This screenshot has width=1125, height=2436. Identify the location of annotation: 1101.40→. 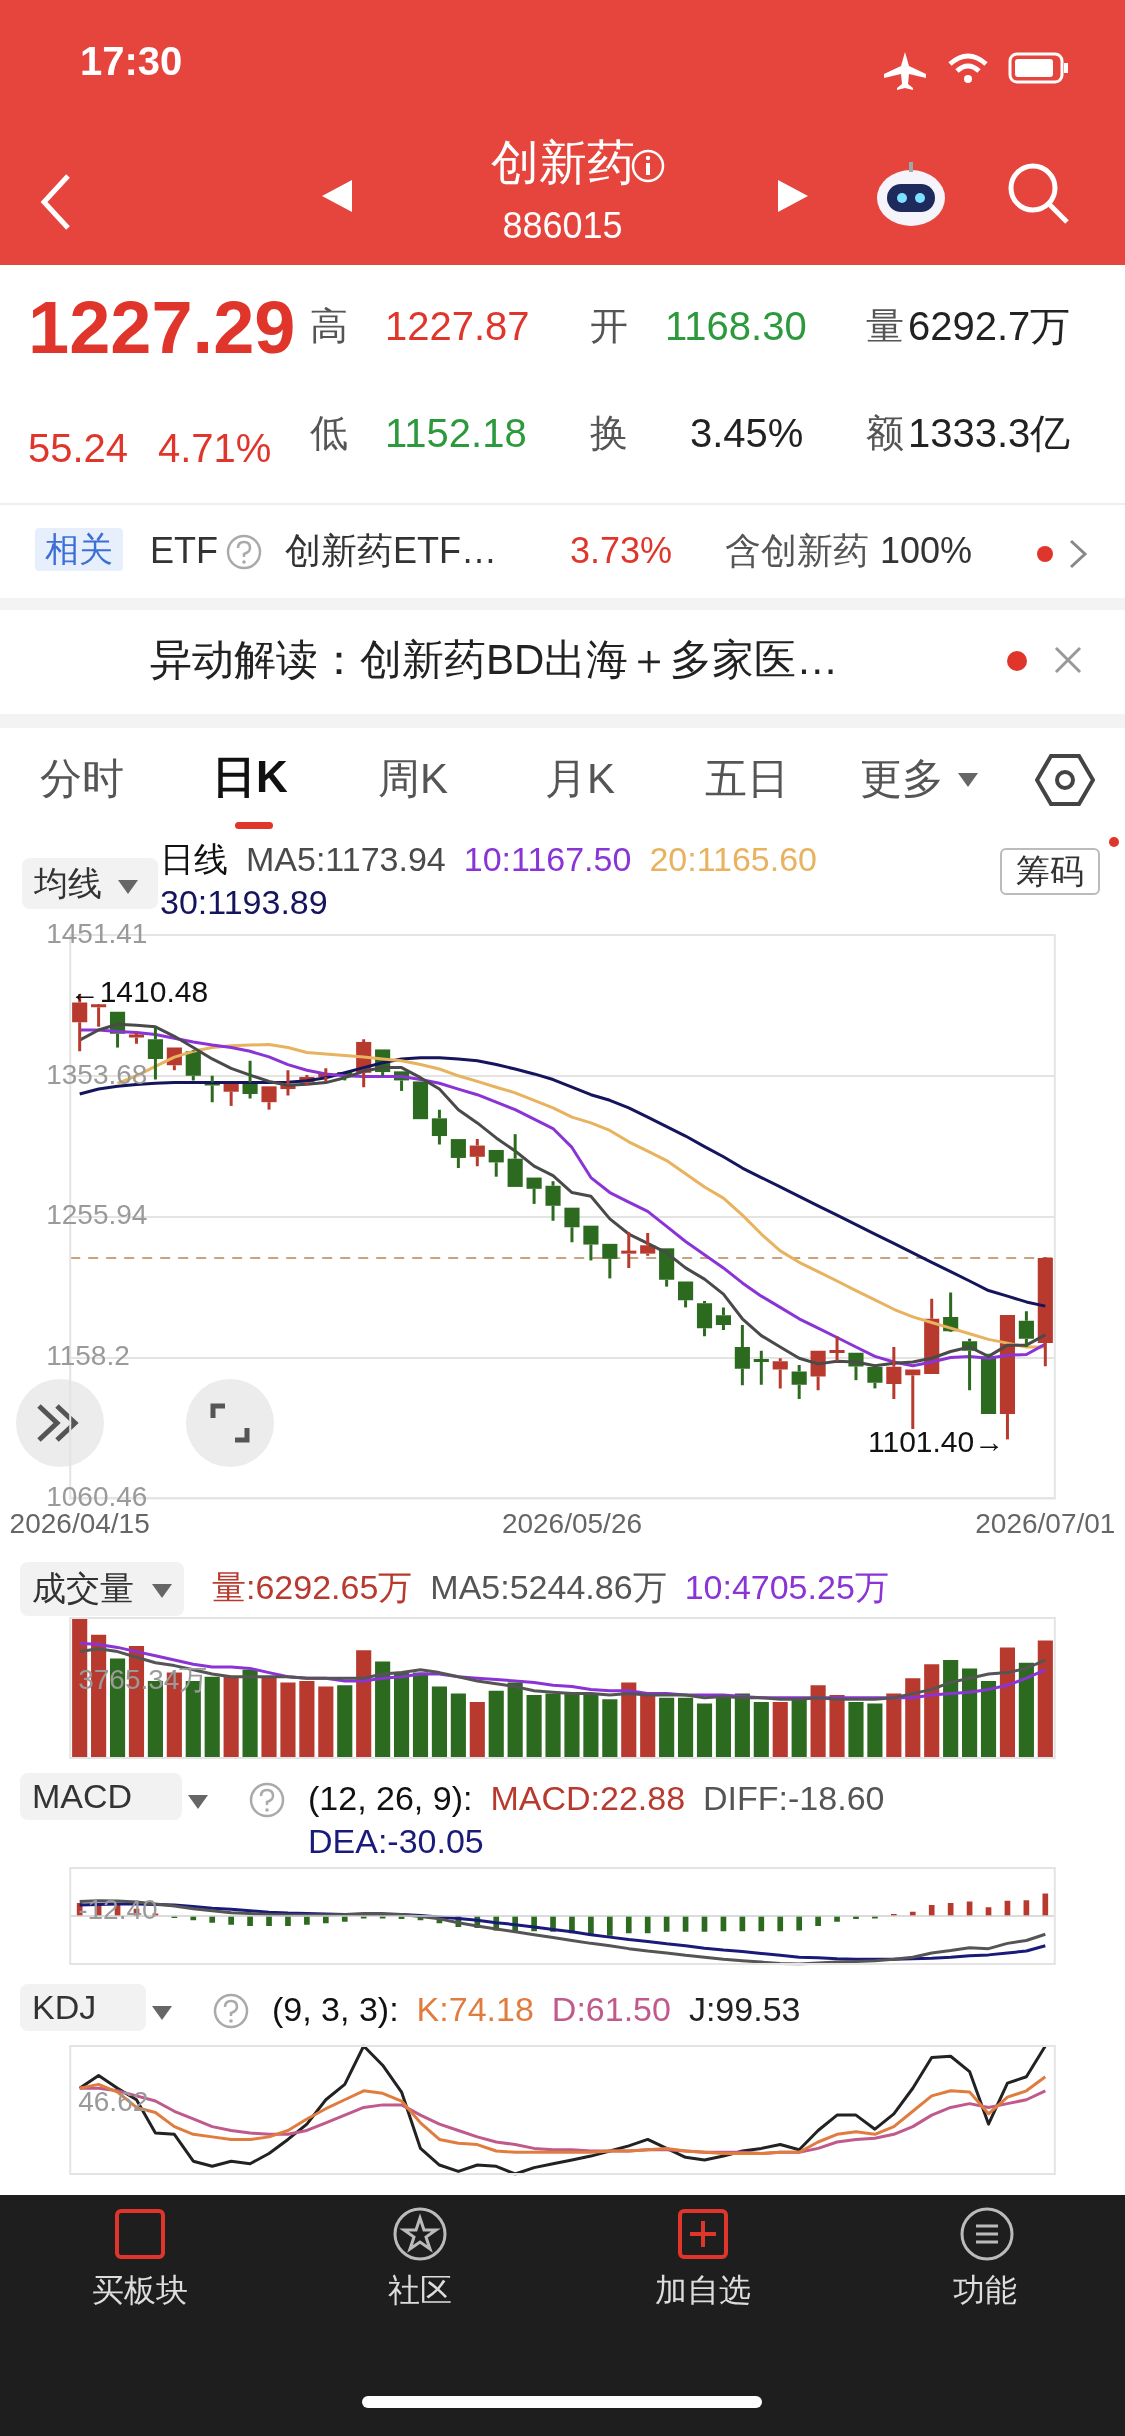
(936, 1442).